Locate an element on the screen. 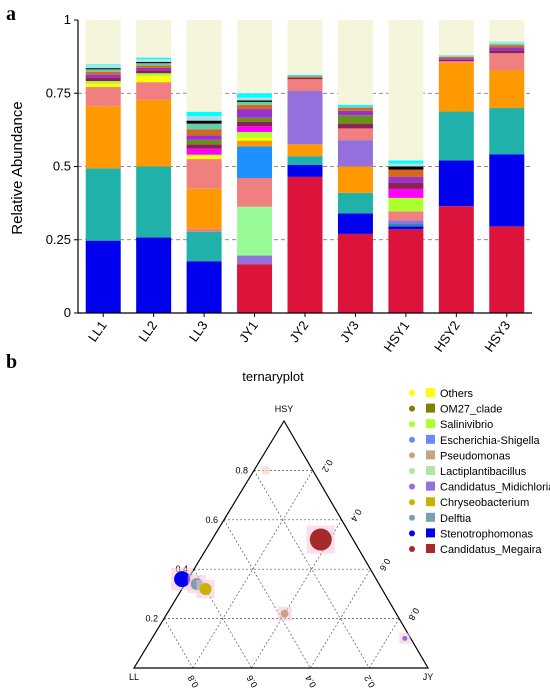 This screenshot has width=550, height=694. bar-LL1 is located at coordinates (103, 166).